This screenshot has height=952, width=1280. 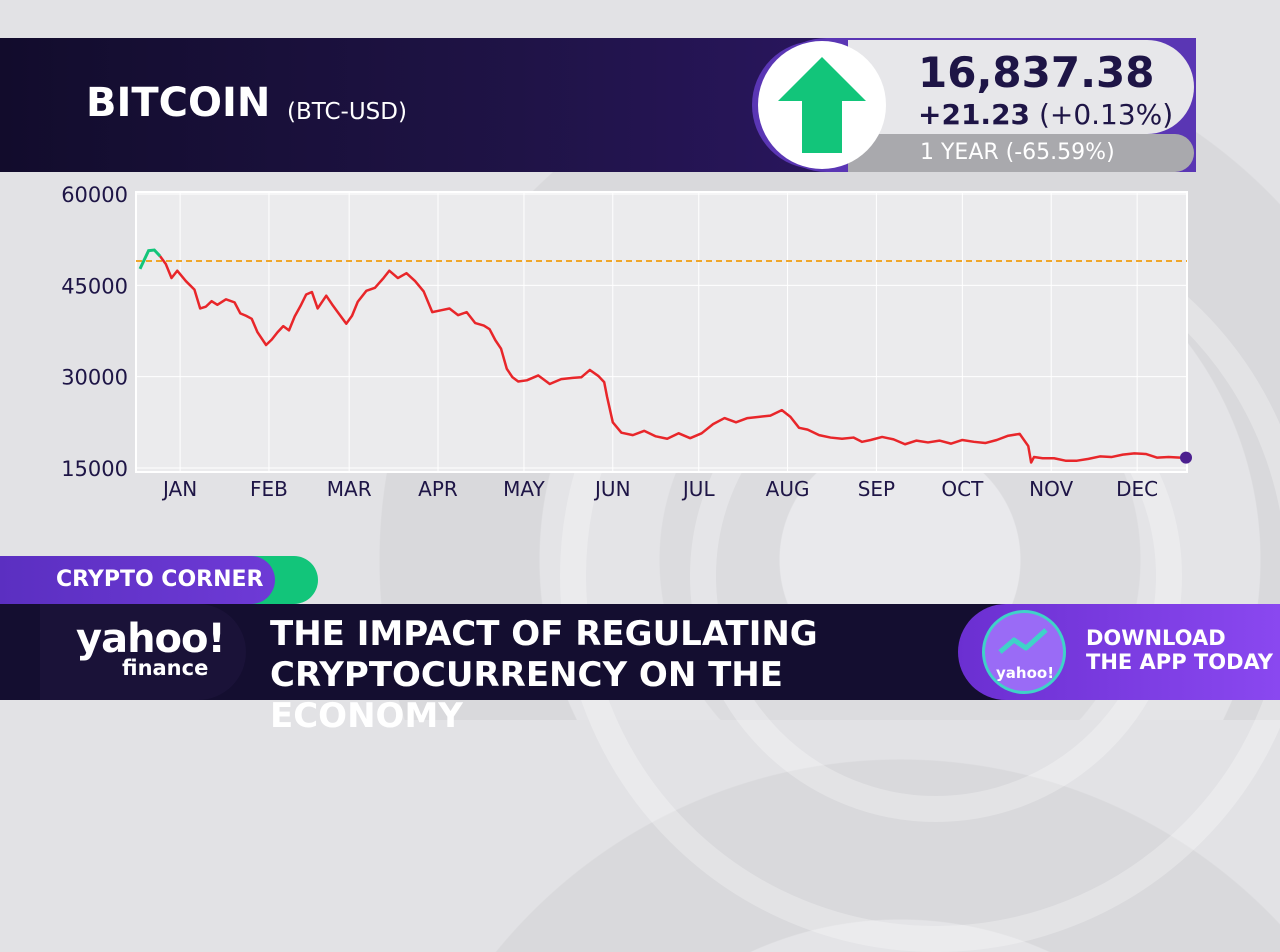 I want to click on end-marker, so click(x=1186, y=457).